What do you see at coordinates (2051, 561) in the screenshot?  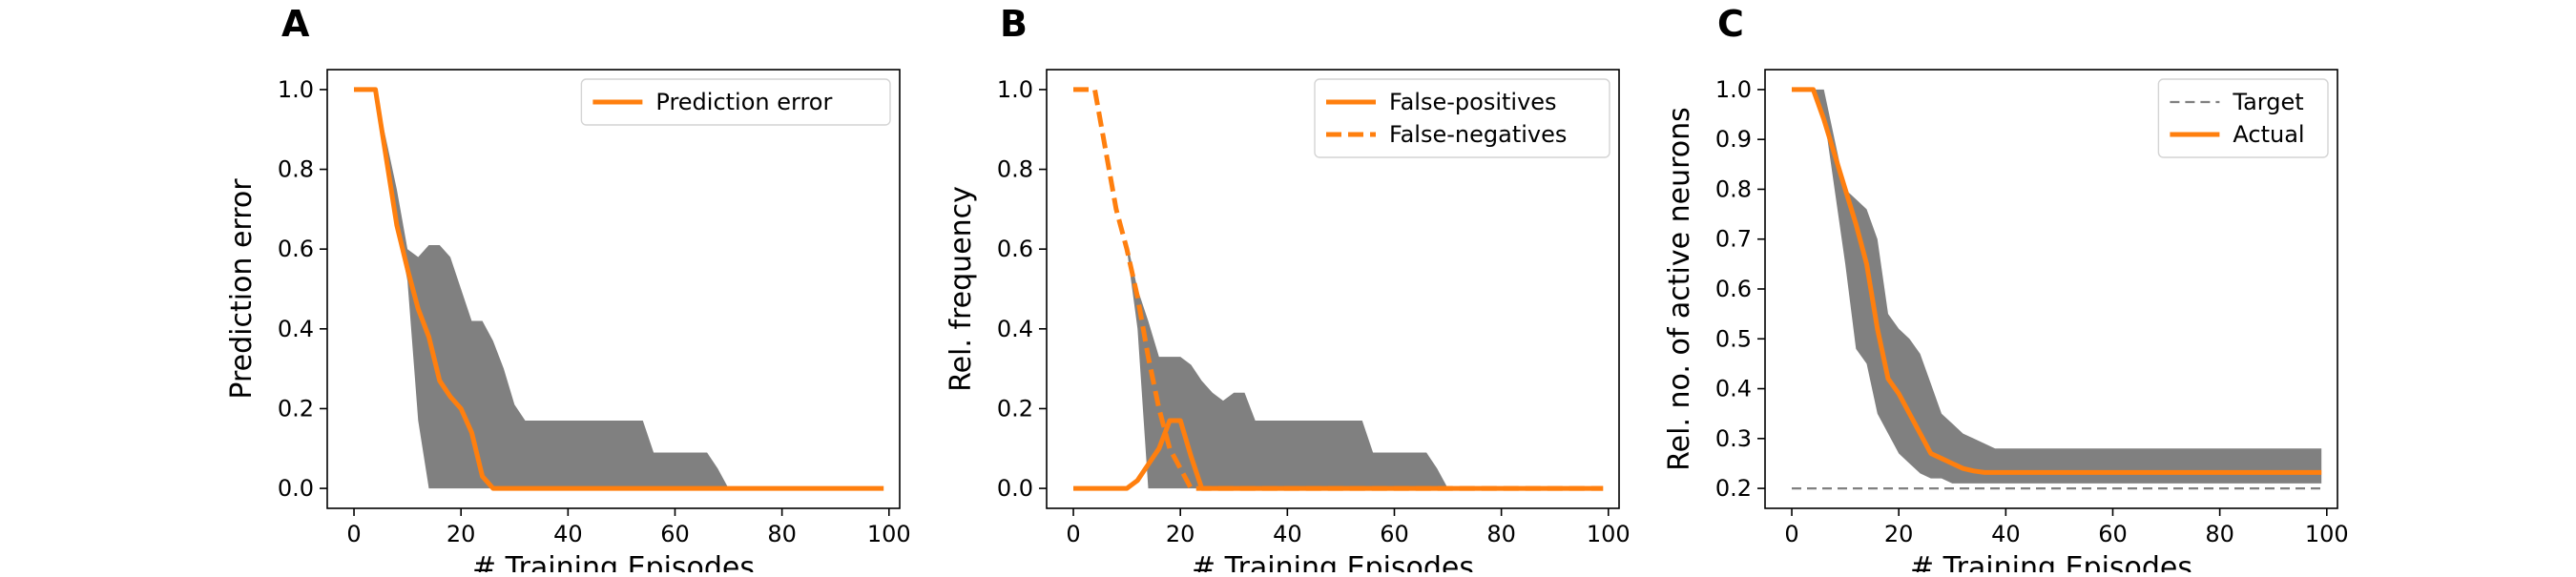 I see `panel-c-x-axis-label: # Training Episodes` at bounding box center [2051, 561].